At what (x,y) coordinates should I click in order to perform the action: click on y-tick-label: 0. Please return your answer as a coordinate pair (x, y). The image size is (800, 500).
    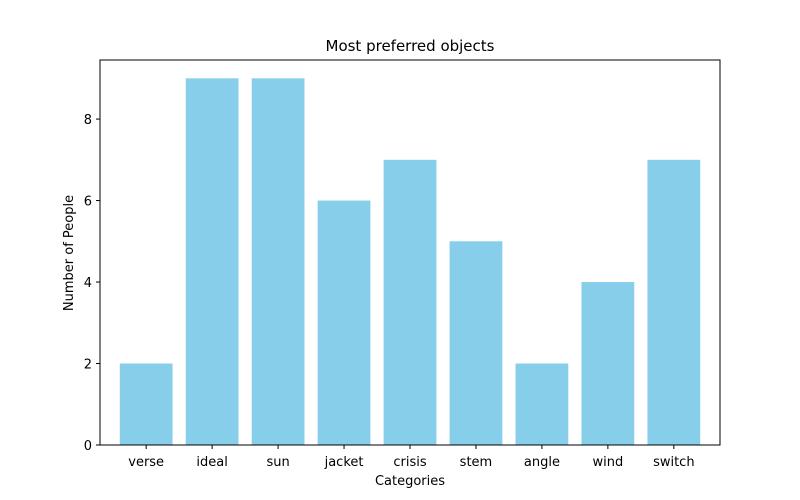
    Looking at the image, I should click on (88, 446).